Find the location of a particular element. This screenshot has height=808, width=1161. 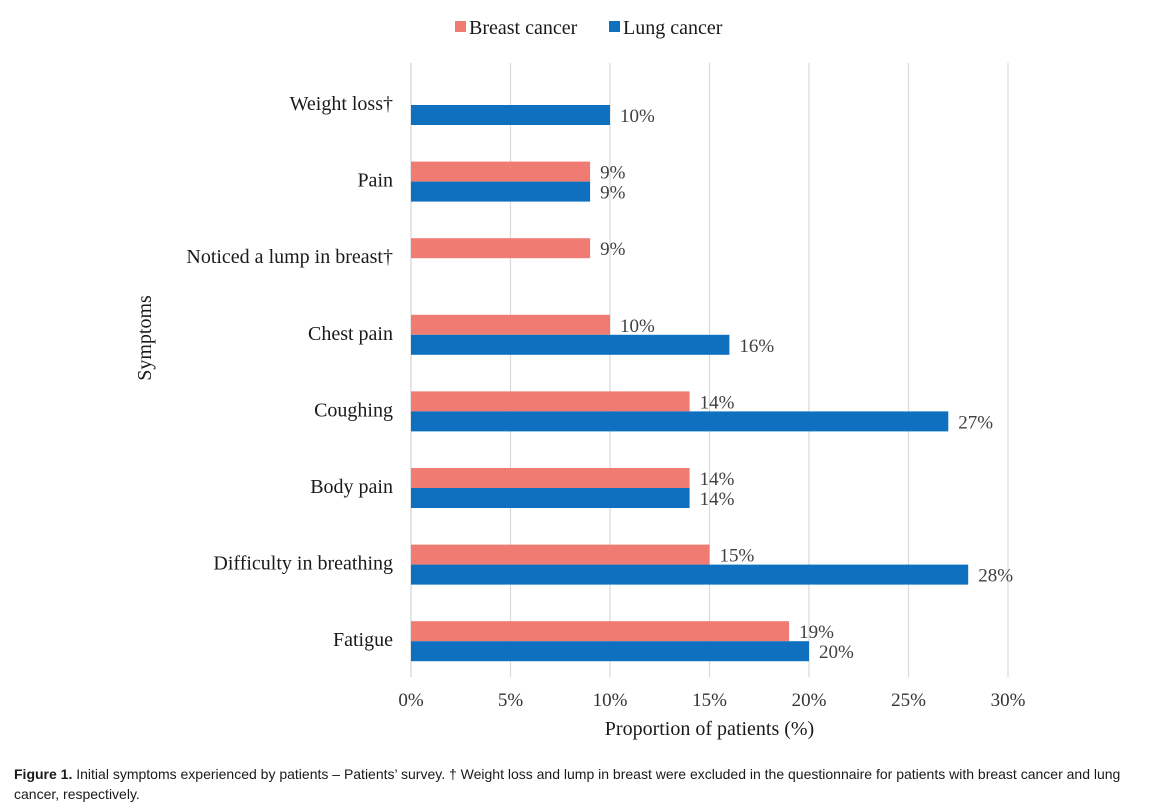

x-axis-label: Proportion of patients (%) is located at coordinates (709, 729).